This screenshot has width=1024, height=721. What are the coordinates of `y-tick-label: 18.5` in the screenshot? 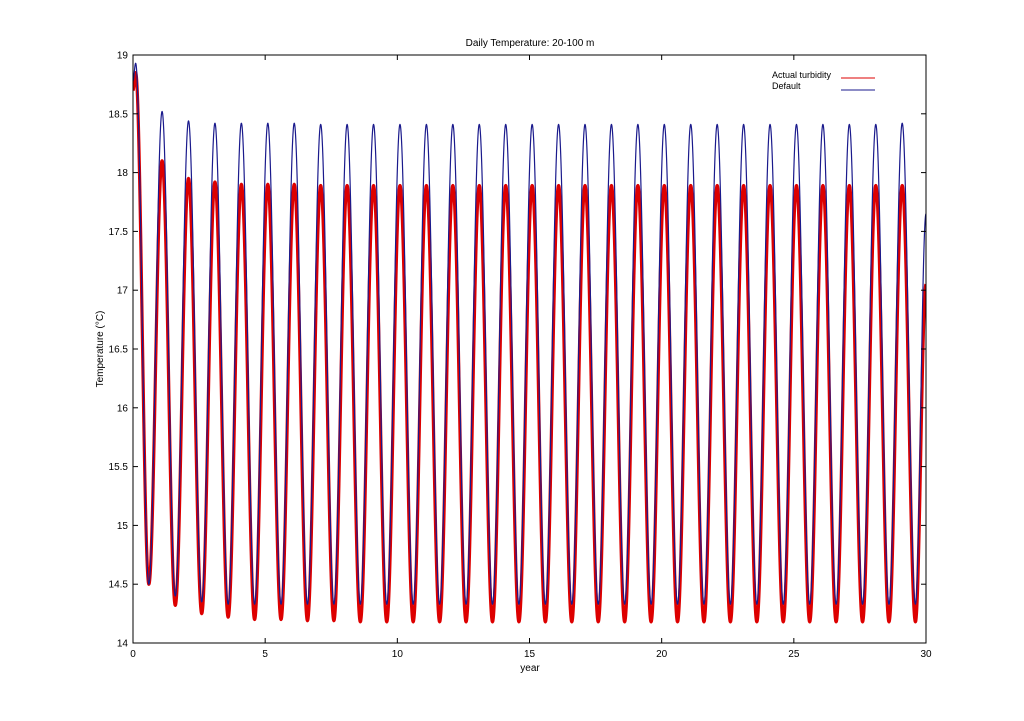 It's located at (119, 114).